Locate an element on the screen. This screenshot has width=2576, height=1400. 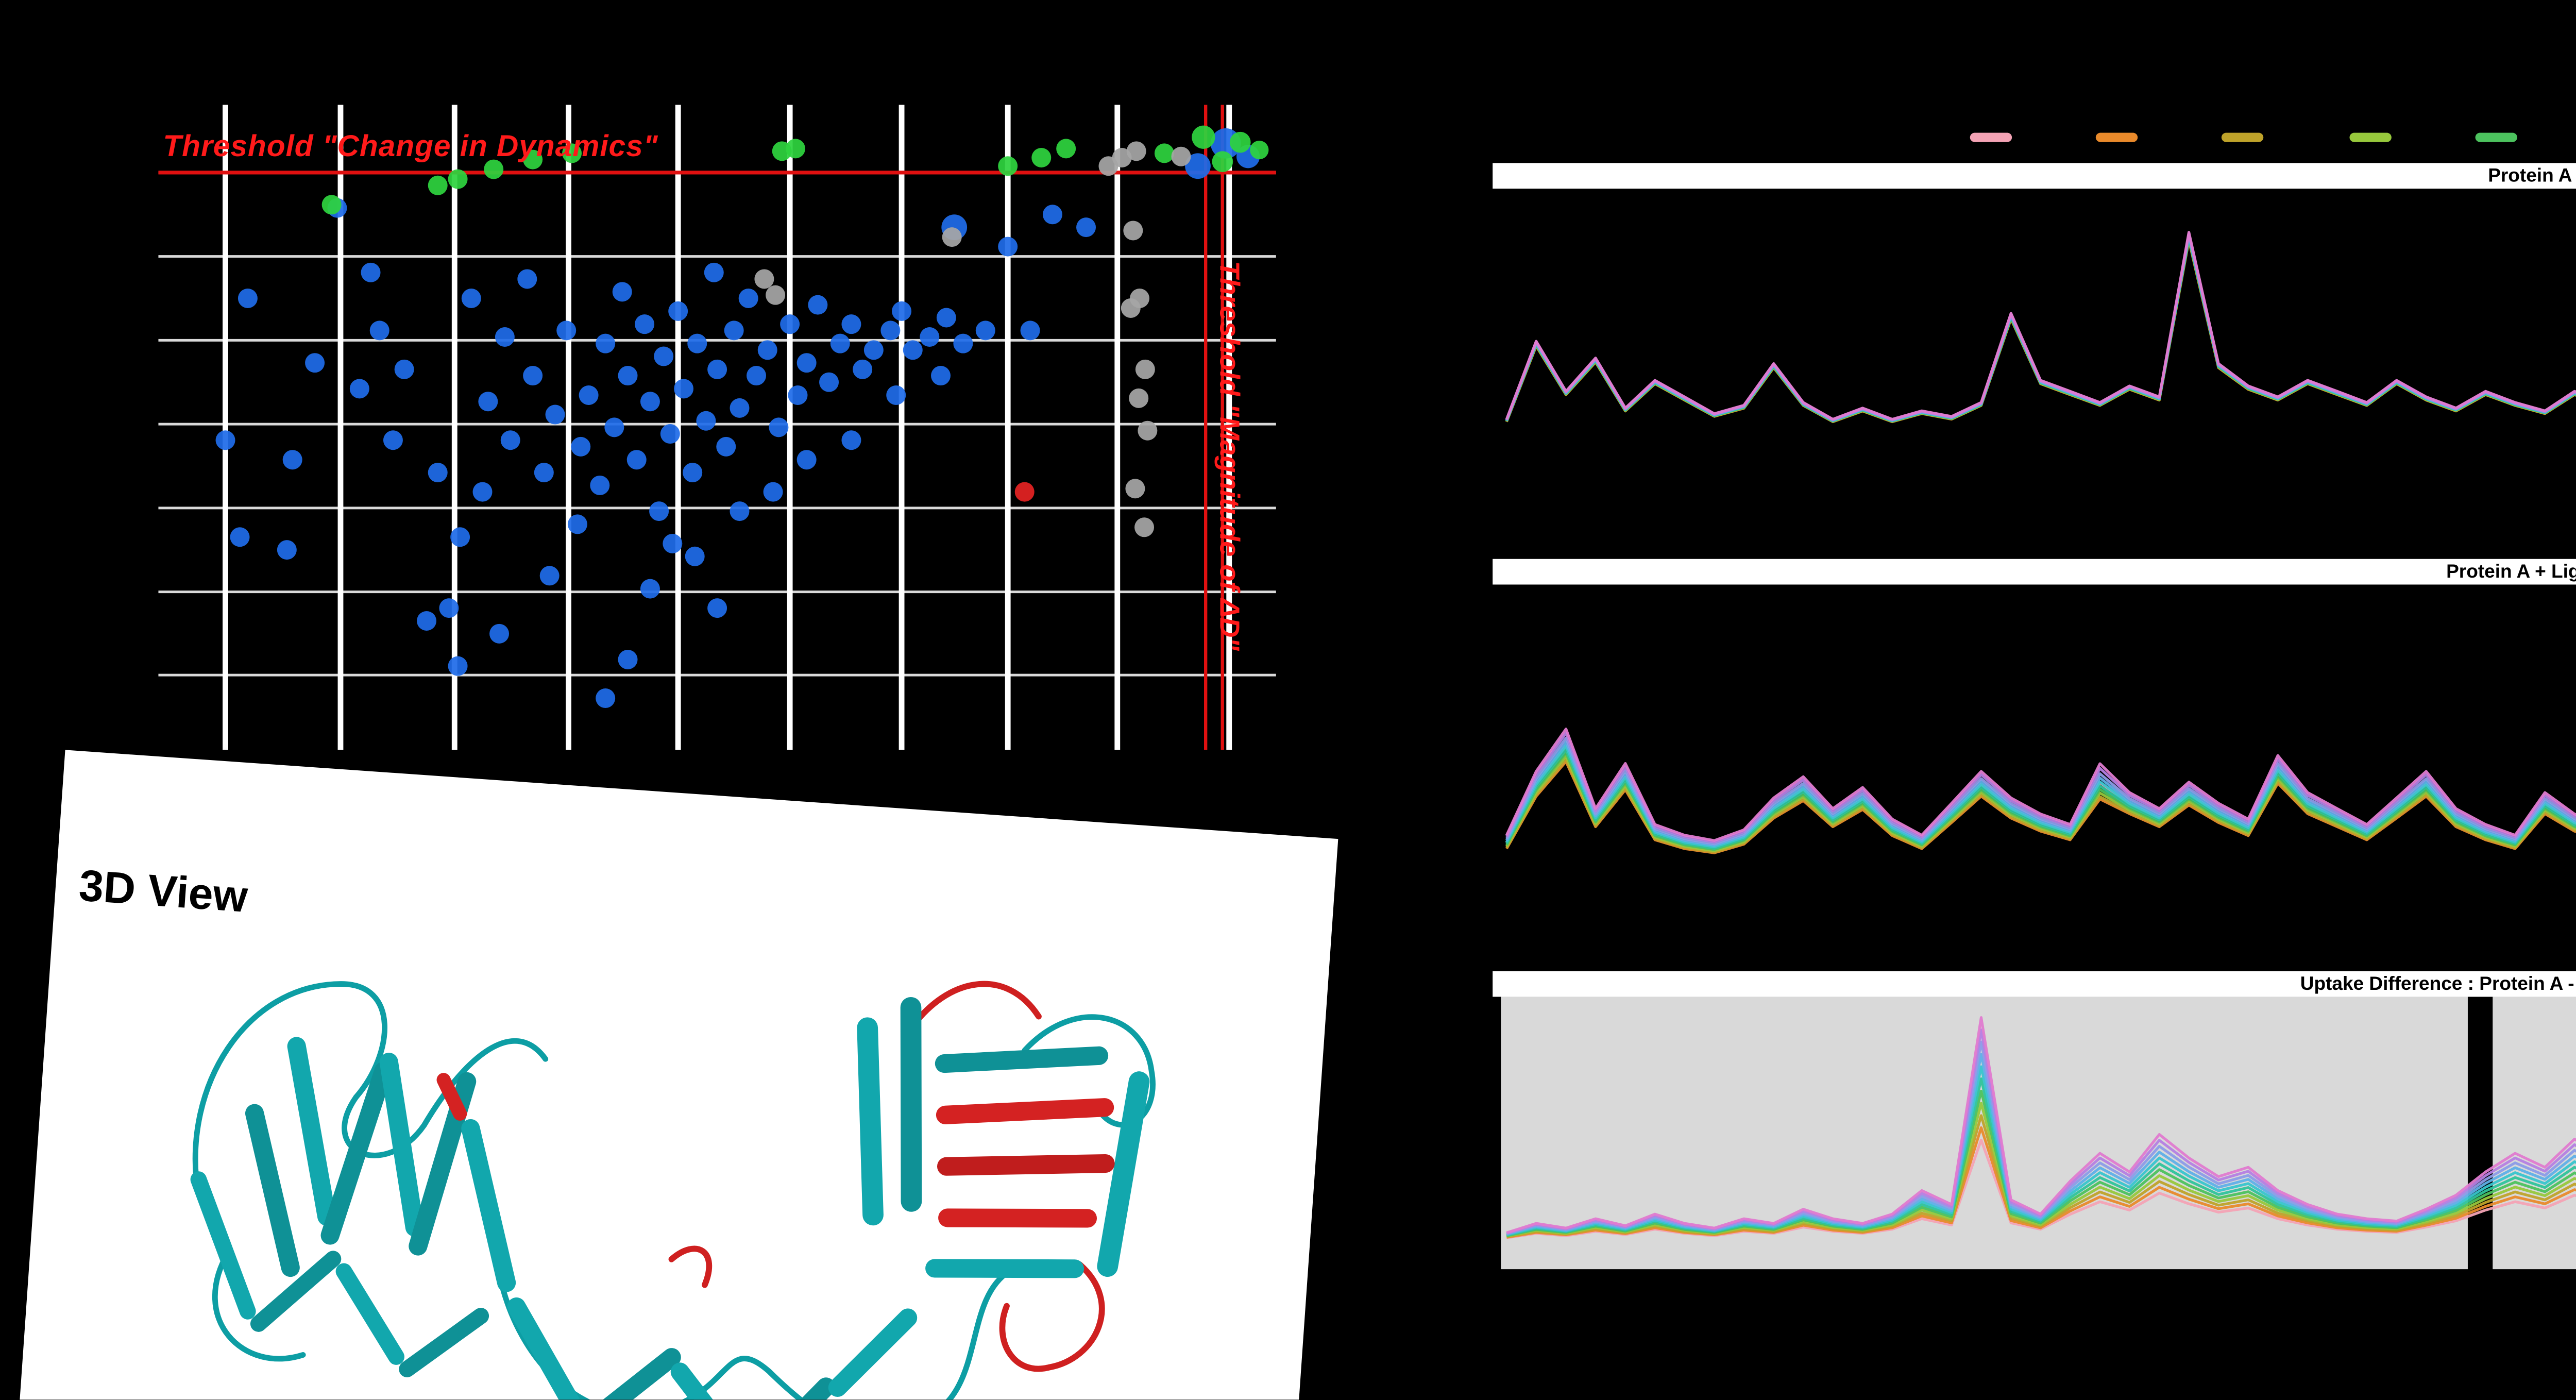
threshold-dynamics-label: Threshold "Change in Dynamics" is located at coordinates (410, 145).